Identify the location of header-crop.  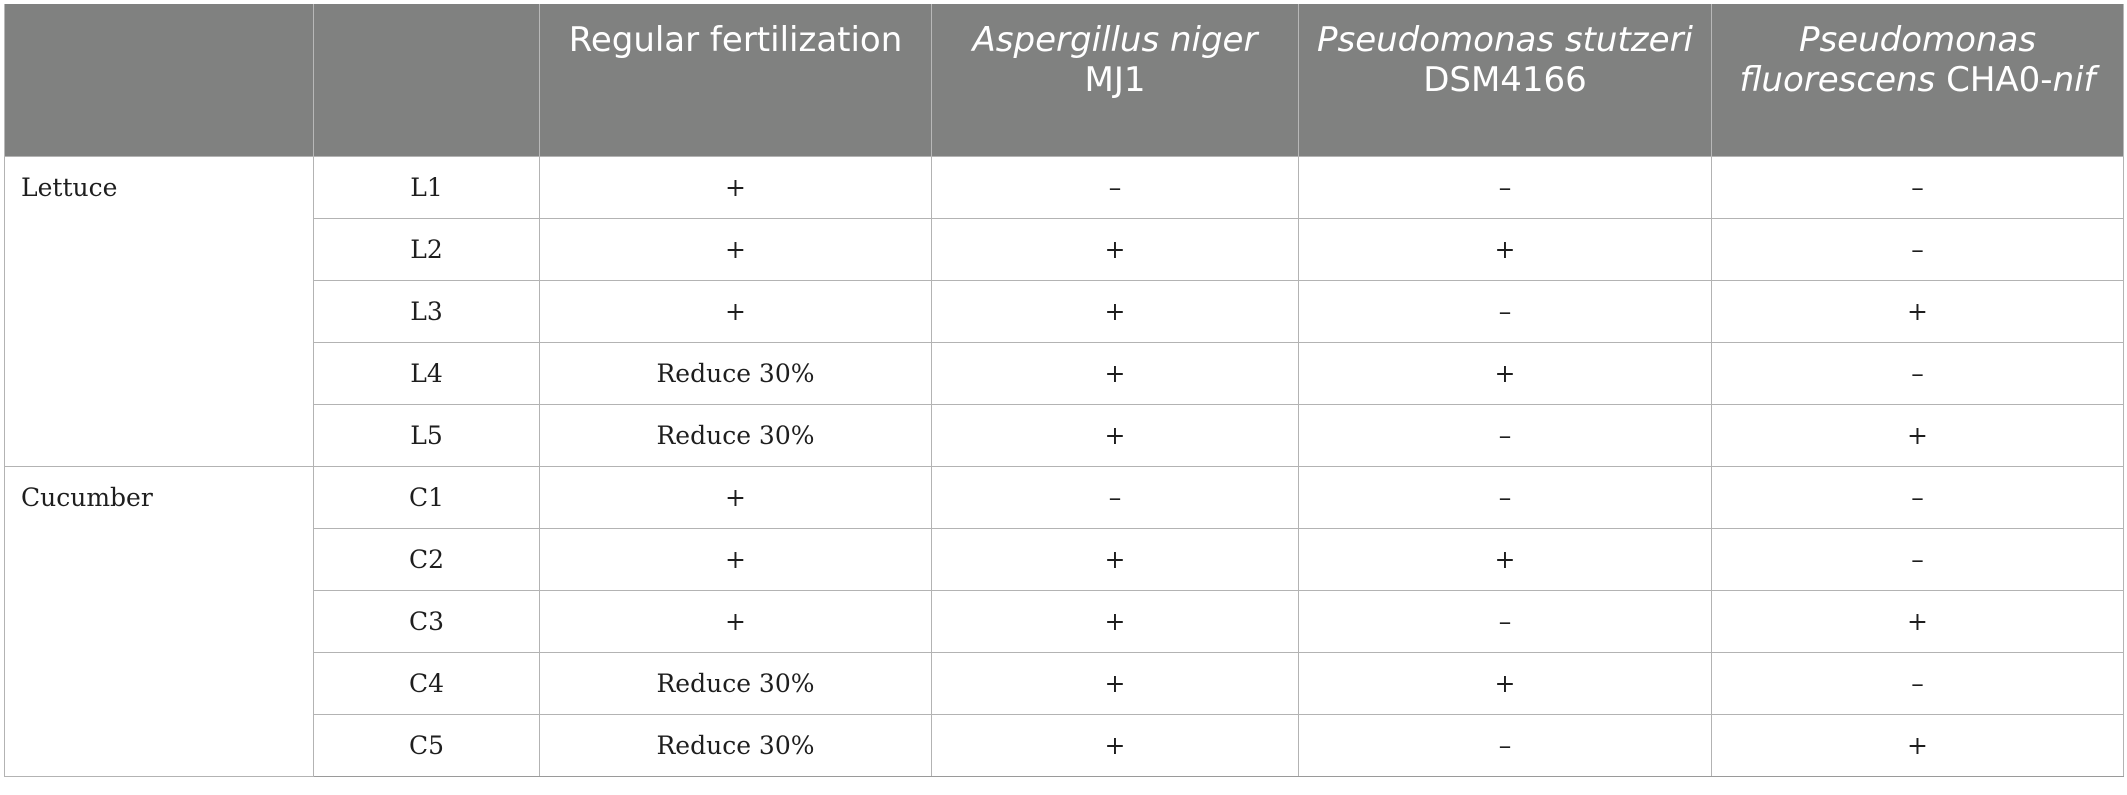
(159, 80).